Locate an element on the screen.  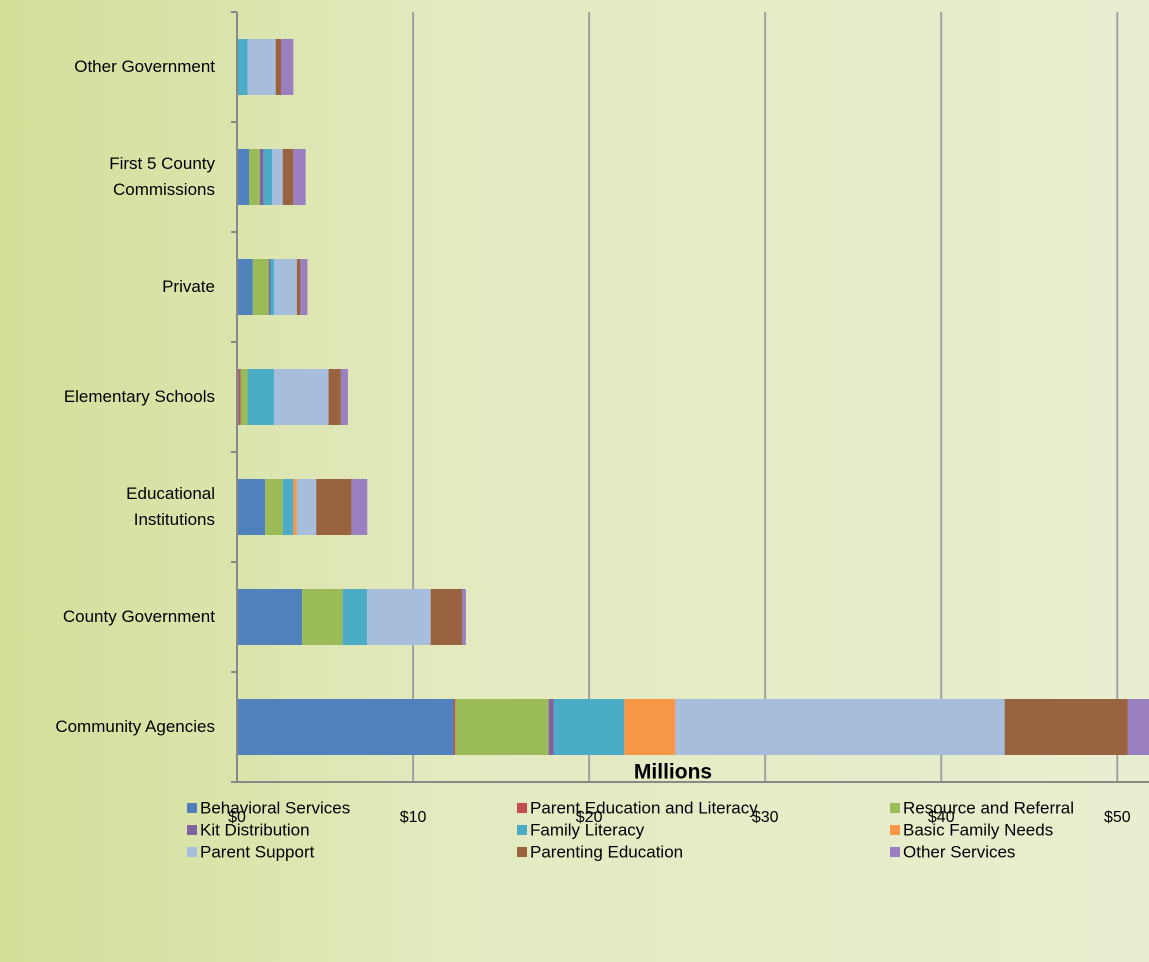
y-tick-label: First 5 County Commissions is located at coordinates (162, 176).